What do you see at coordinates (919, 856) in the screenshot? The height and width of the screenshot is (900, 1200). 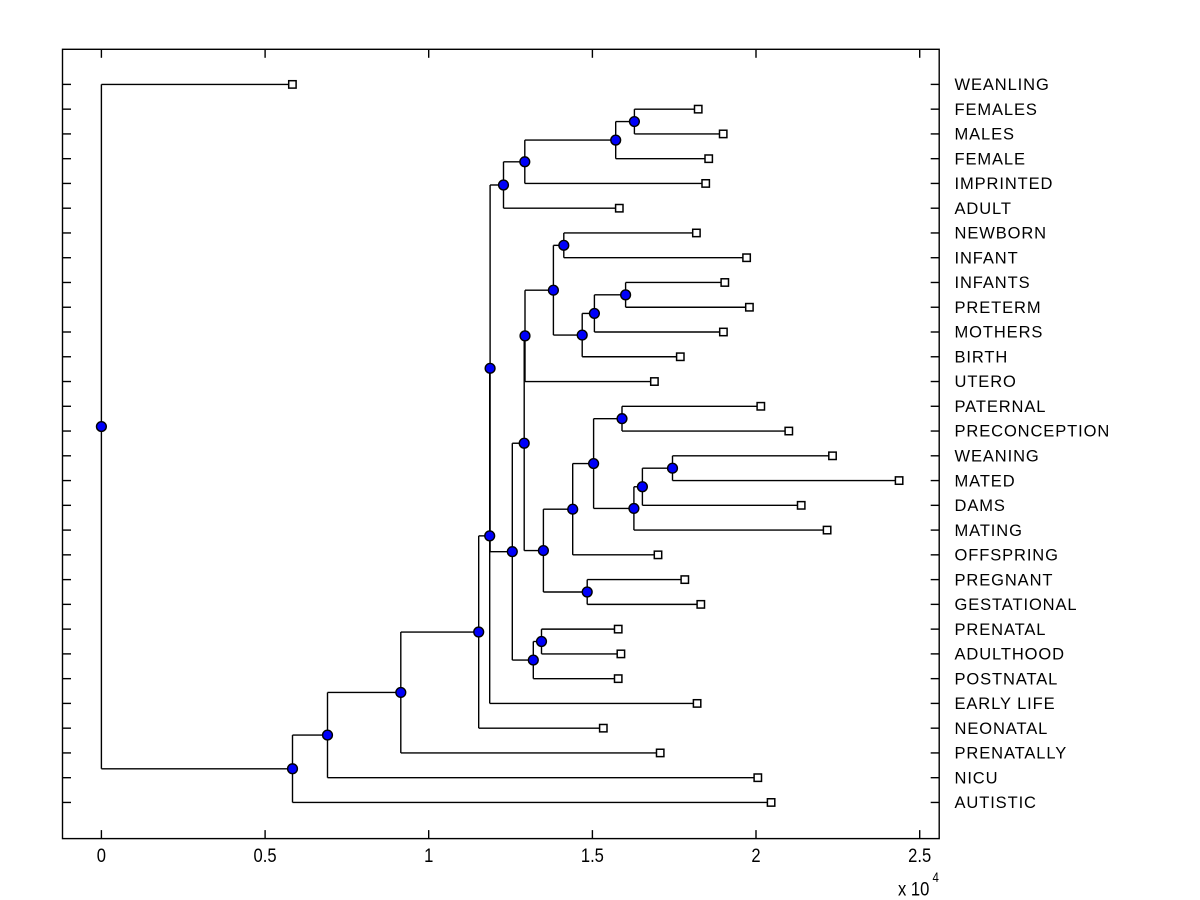 I see `svg-text: 2.5` at bounding box center [919, 856].